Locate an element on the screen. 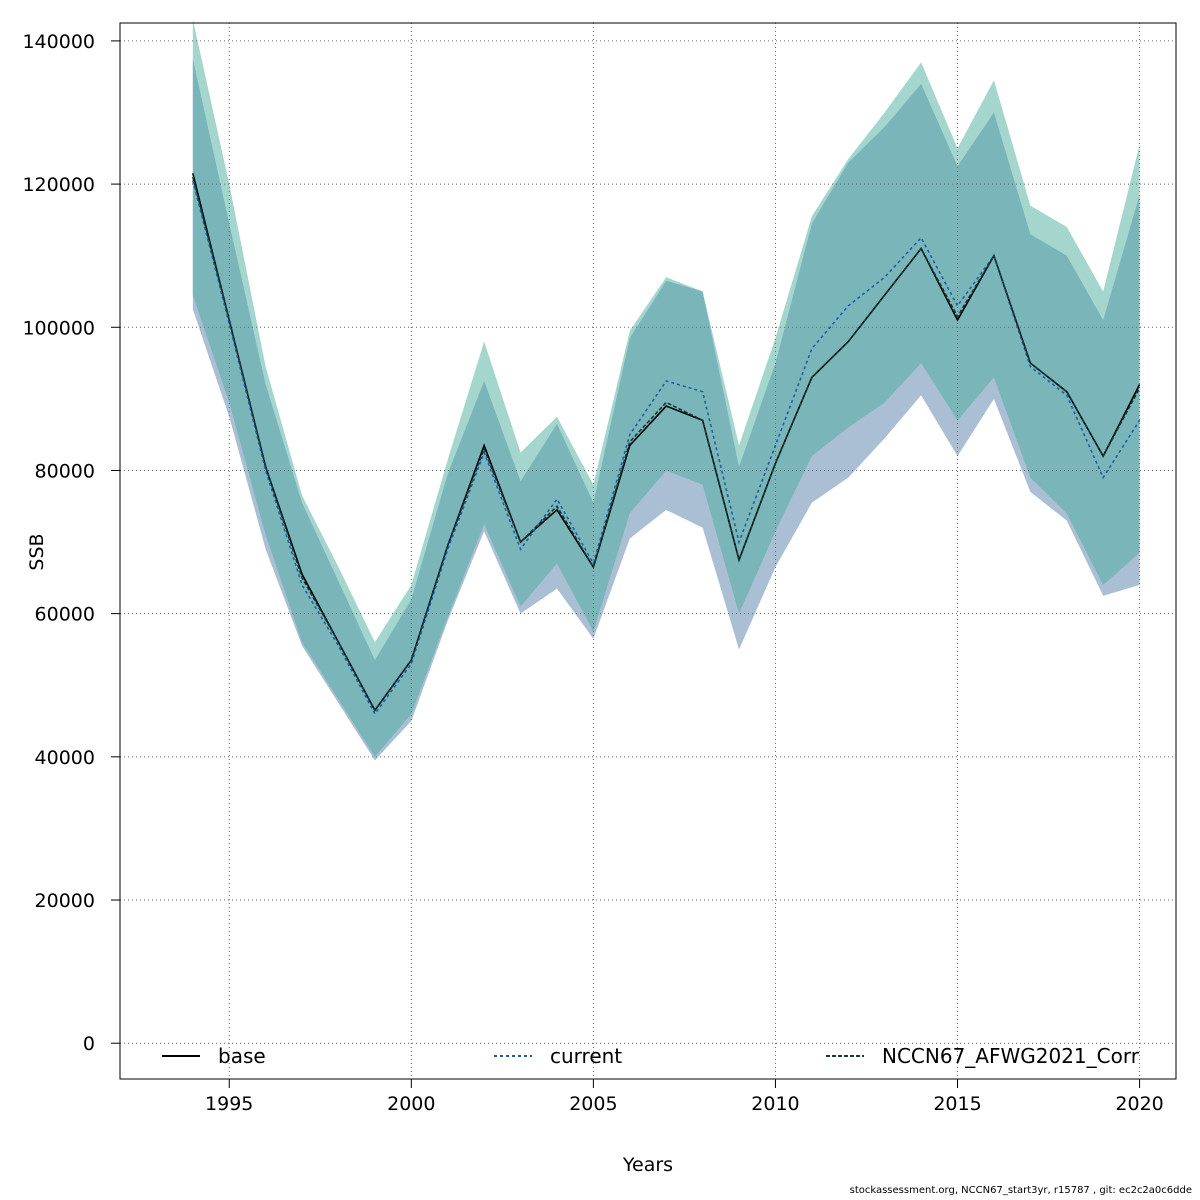 The image size is (1200, 1200). y-tick-label: 120000 is located at coordinates (58, 185).